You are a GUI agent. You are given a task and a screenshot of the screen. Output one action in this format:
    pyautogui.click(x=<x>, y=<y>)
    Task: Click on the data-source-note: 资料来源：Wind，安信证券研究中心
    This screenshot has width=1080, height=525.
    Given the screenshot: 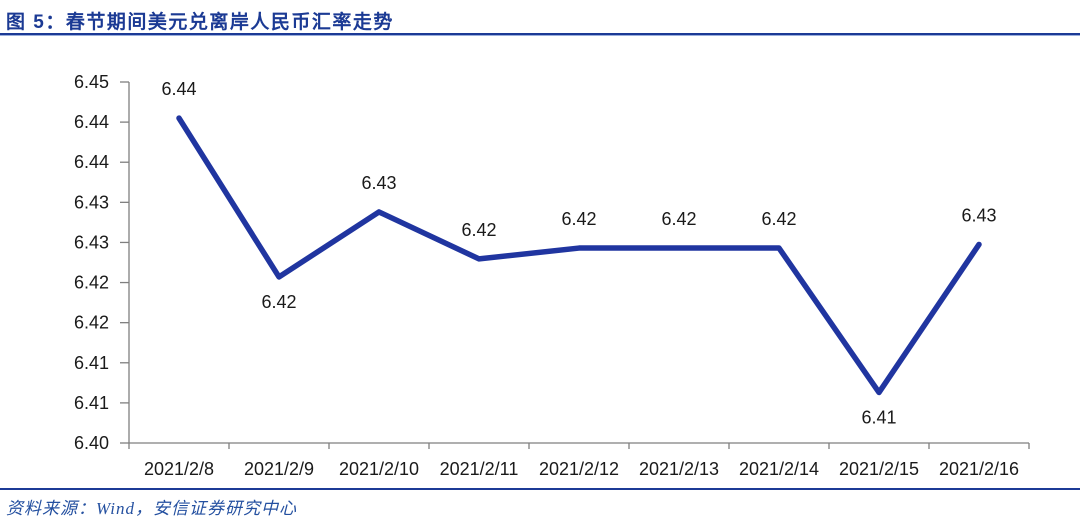 What is the action you would take?
    pyautogui.click(x=151, y=508)
    